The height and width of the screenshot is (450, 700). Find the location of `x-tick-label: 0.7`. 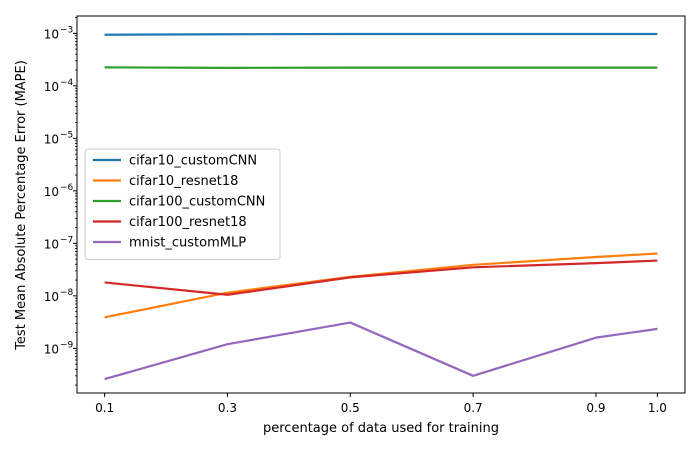

x-tick-label: 0.7 is located at coordinates (473, 408).